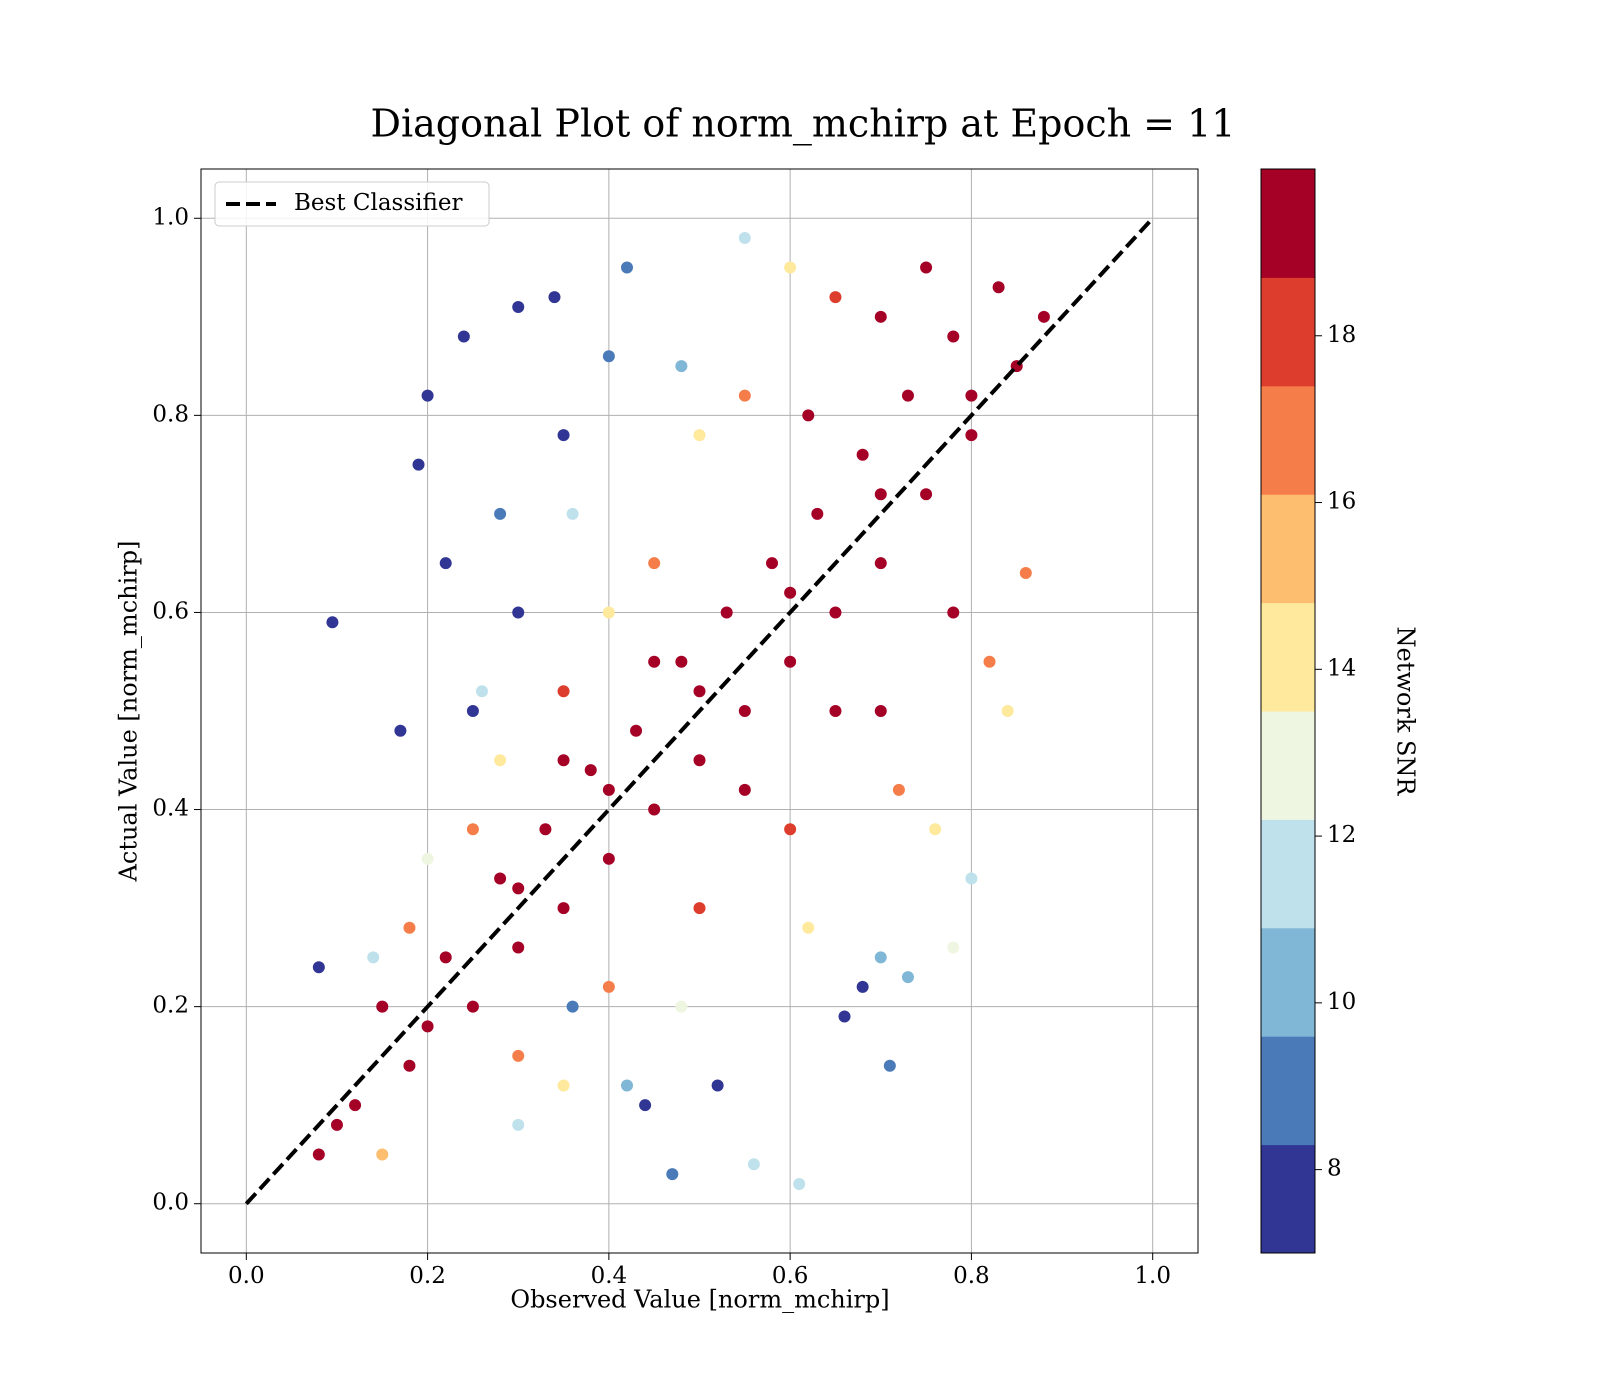  What do you see at coordinates (129, 712) in the screenshot?
I see `y-axis-label: Actual Value [norm_mchirp]` at bounding box center [129, 712].